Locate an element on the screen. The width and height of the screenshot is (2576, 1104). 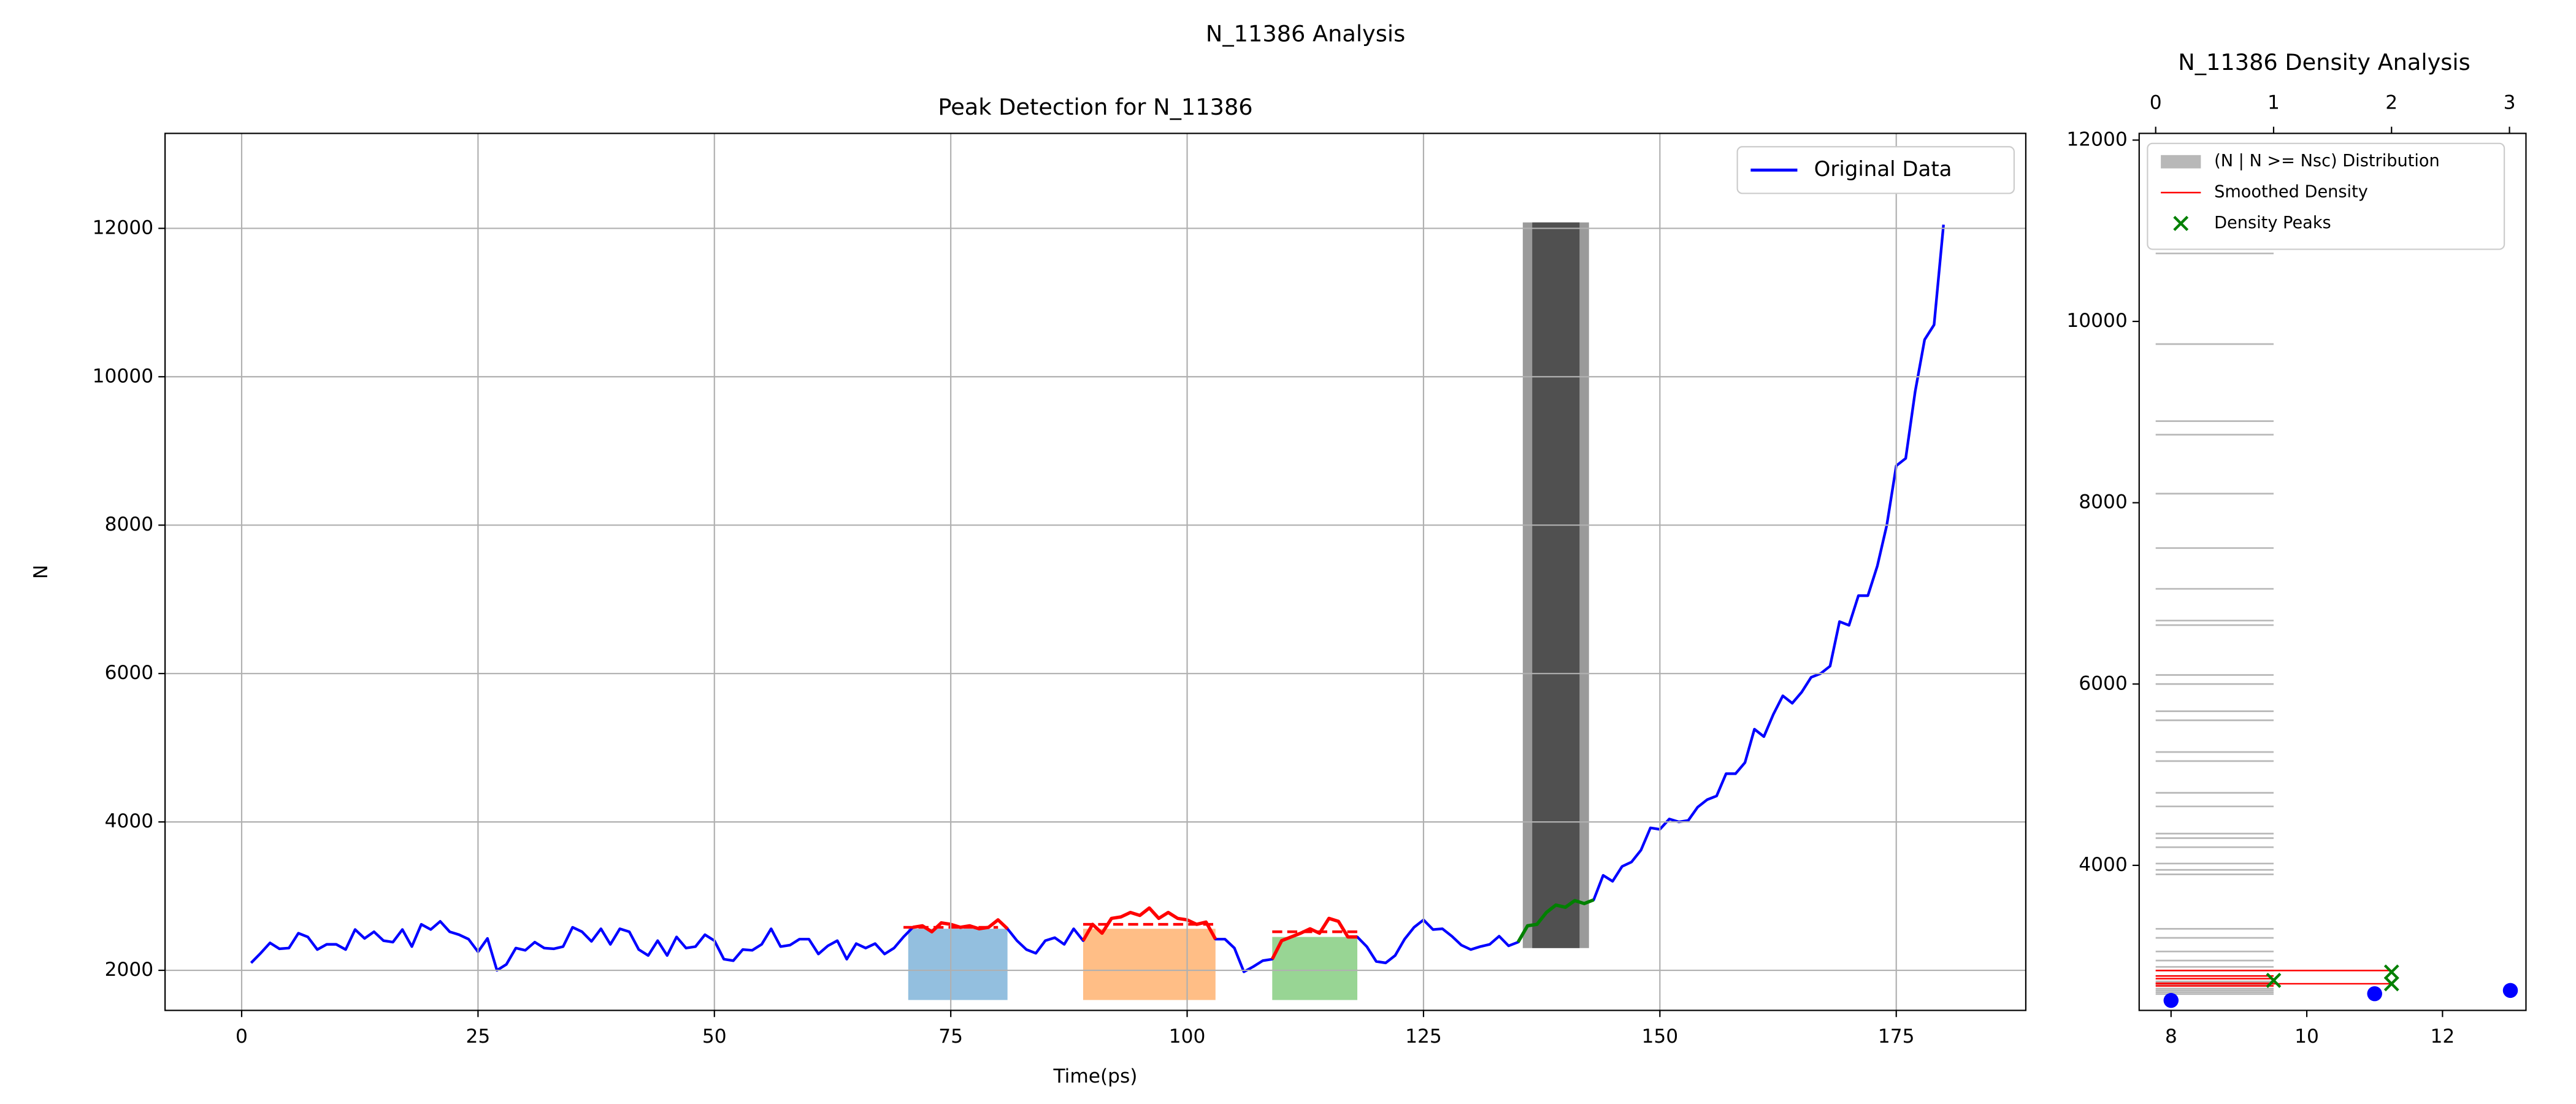
figure-title: N_11386 Analysis is located at coordinates (1305, 34).